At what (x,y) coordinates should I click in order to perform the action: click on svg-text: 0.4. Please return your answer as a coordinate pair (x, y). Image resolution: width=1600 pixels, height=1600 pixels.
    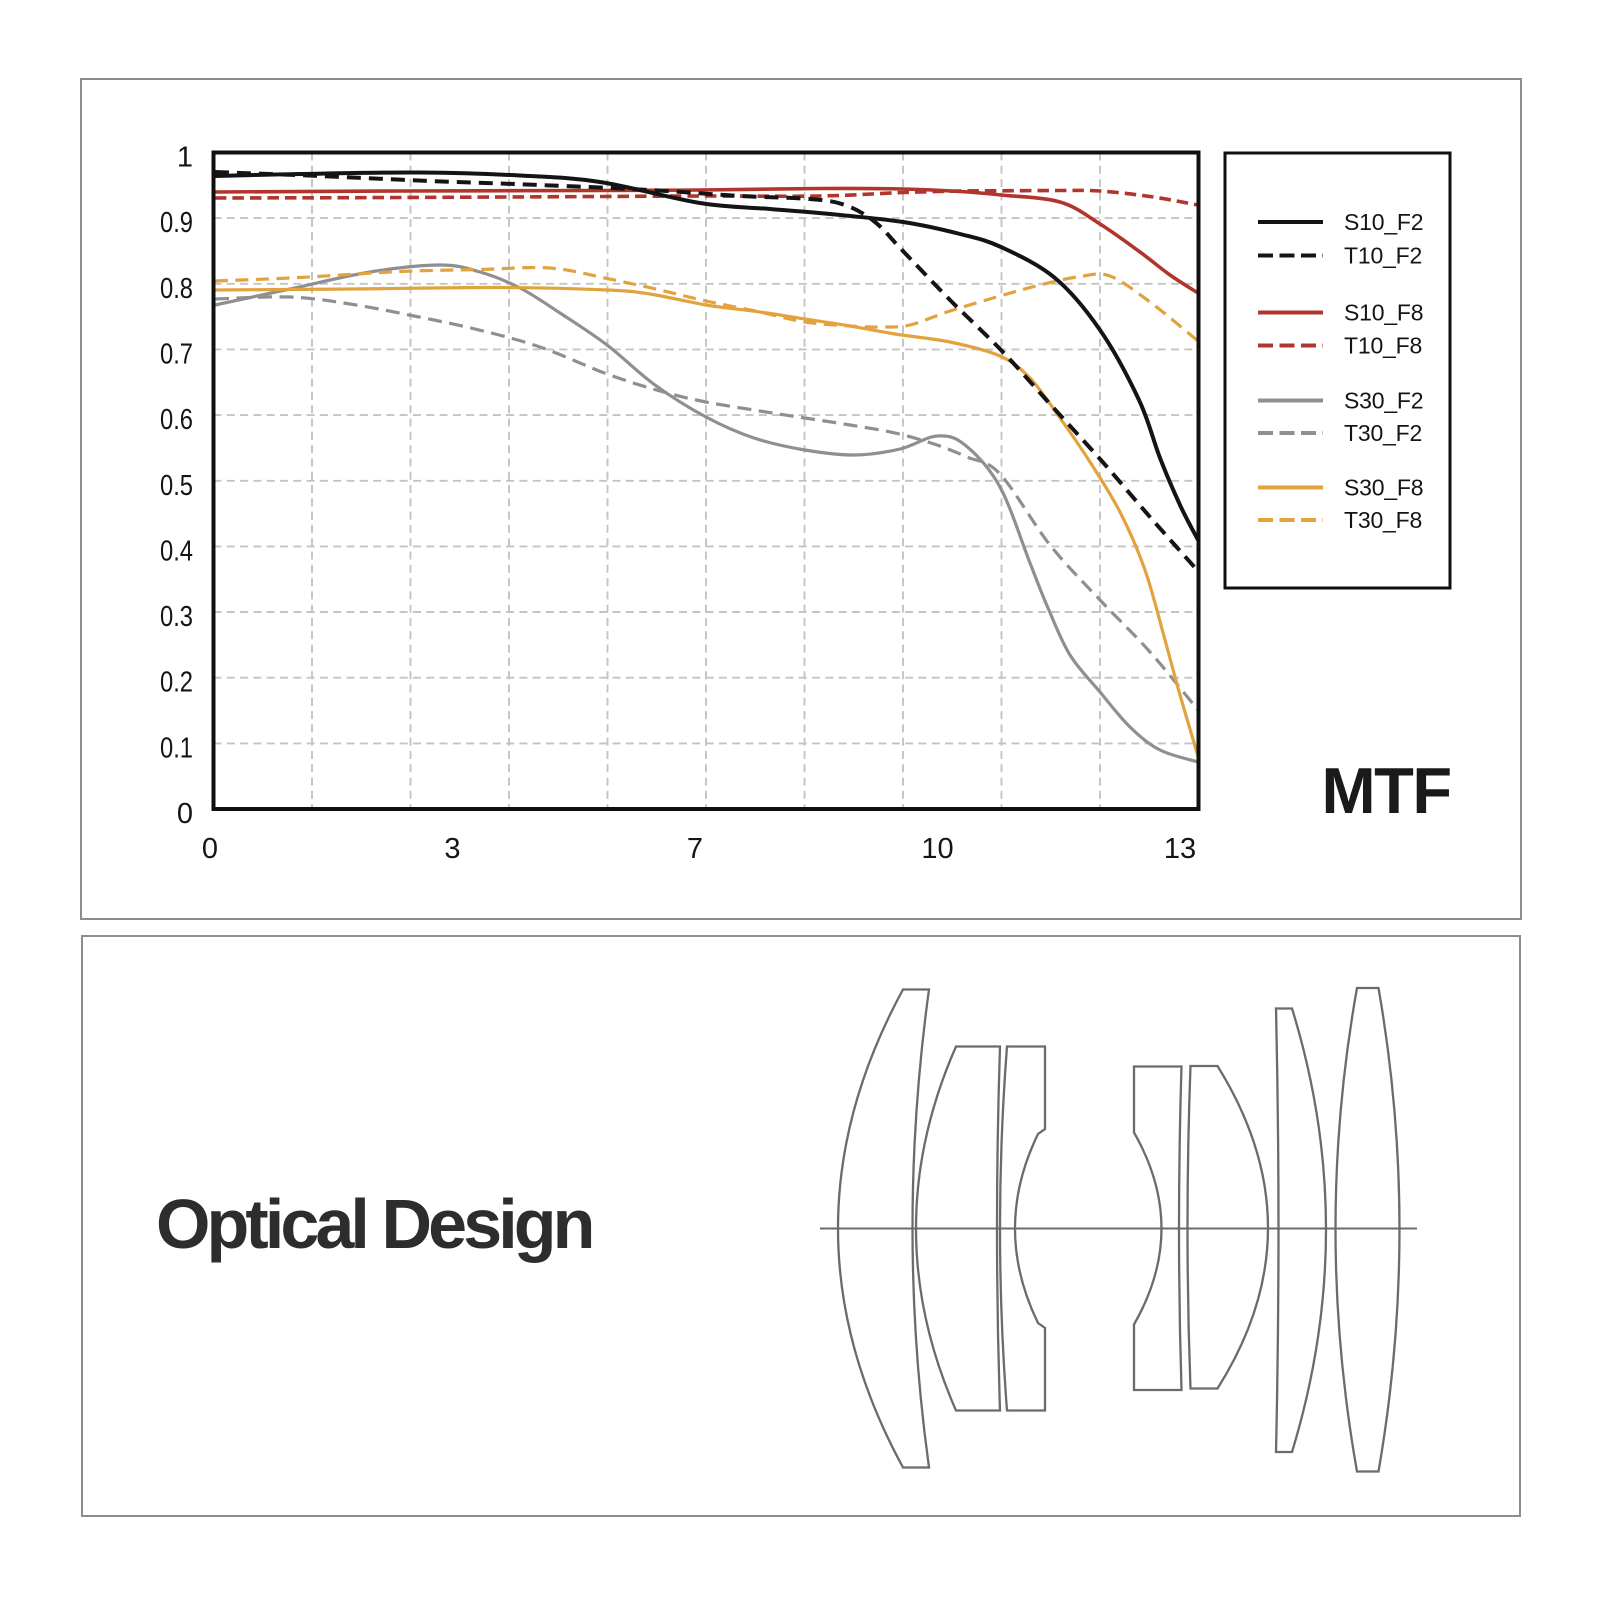
    Looking at the image, I should click on (176, 551).